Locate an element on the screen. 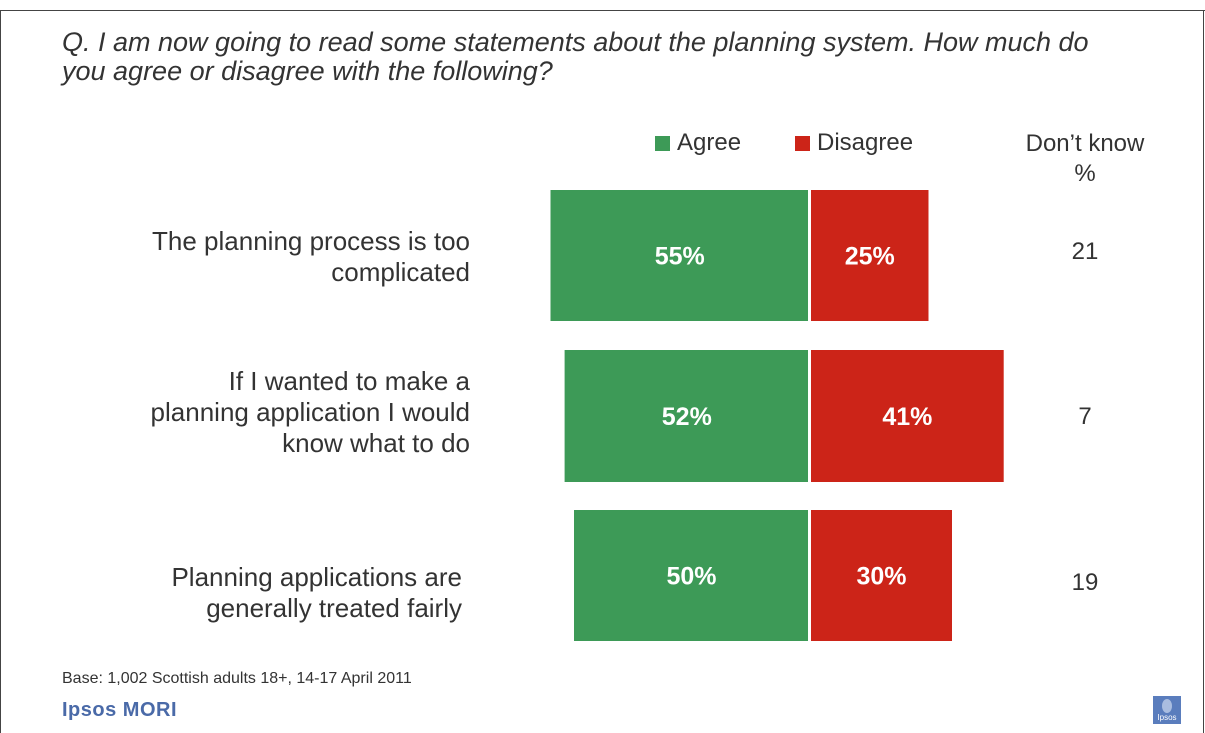 The image size is (1205, 733). ipsos-logo: Ipsos is located at coordinates (1167, 710).